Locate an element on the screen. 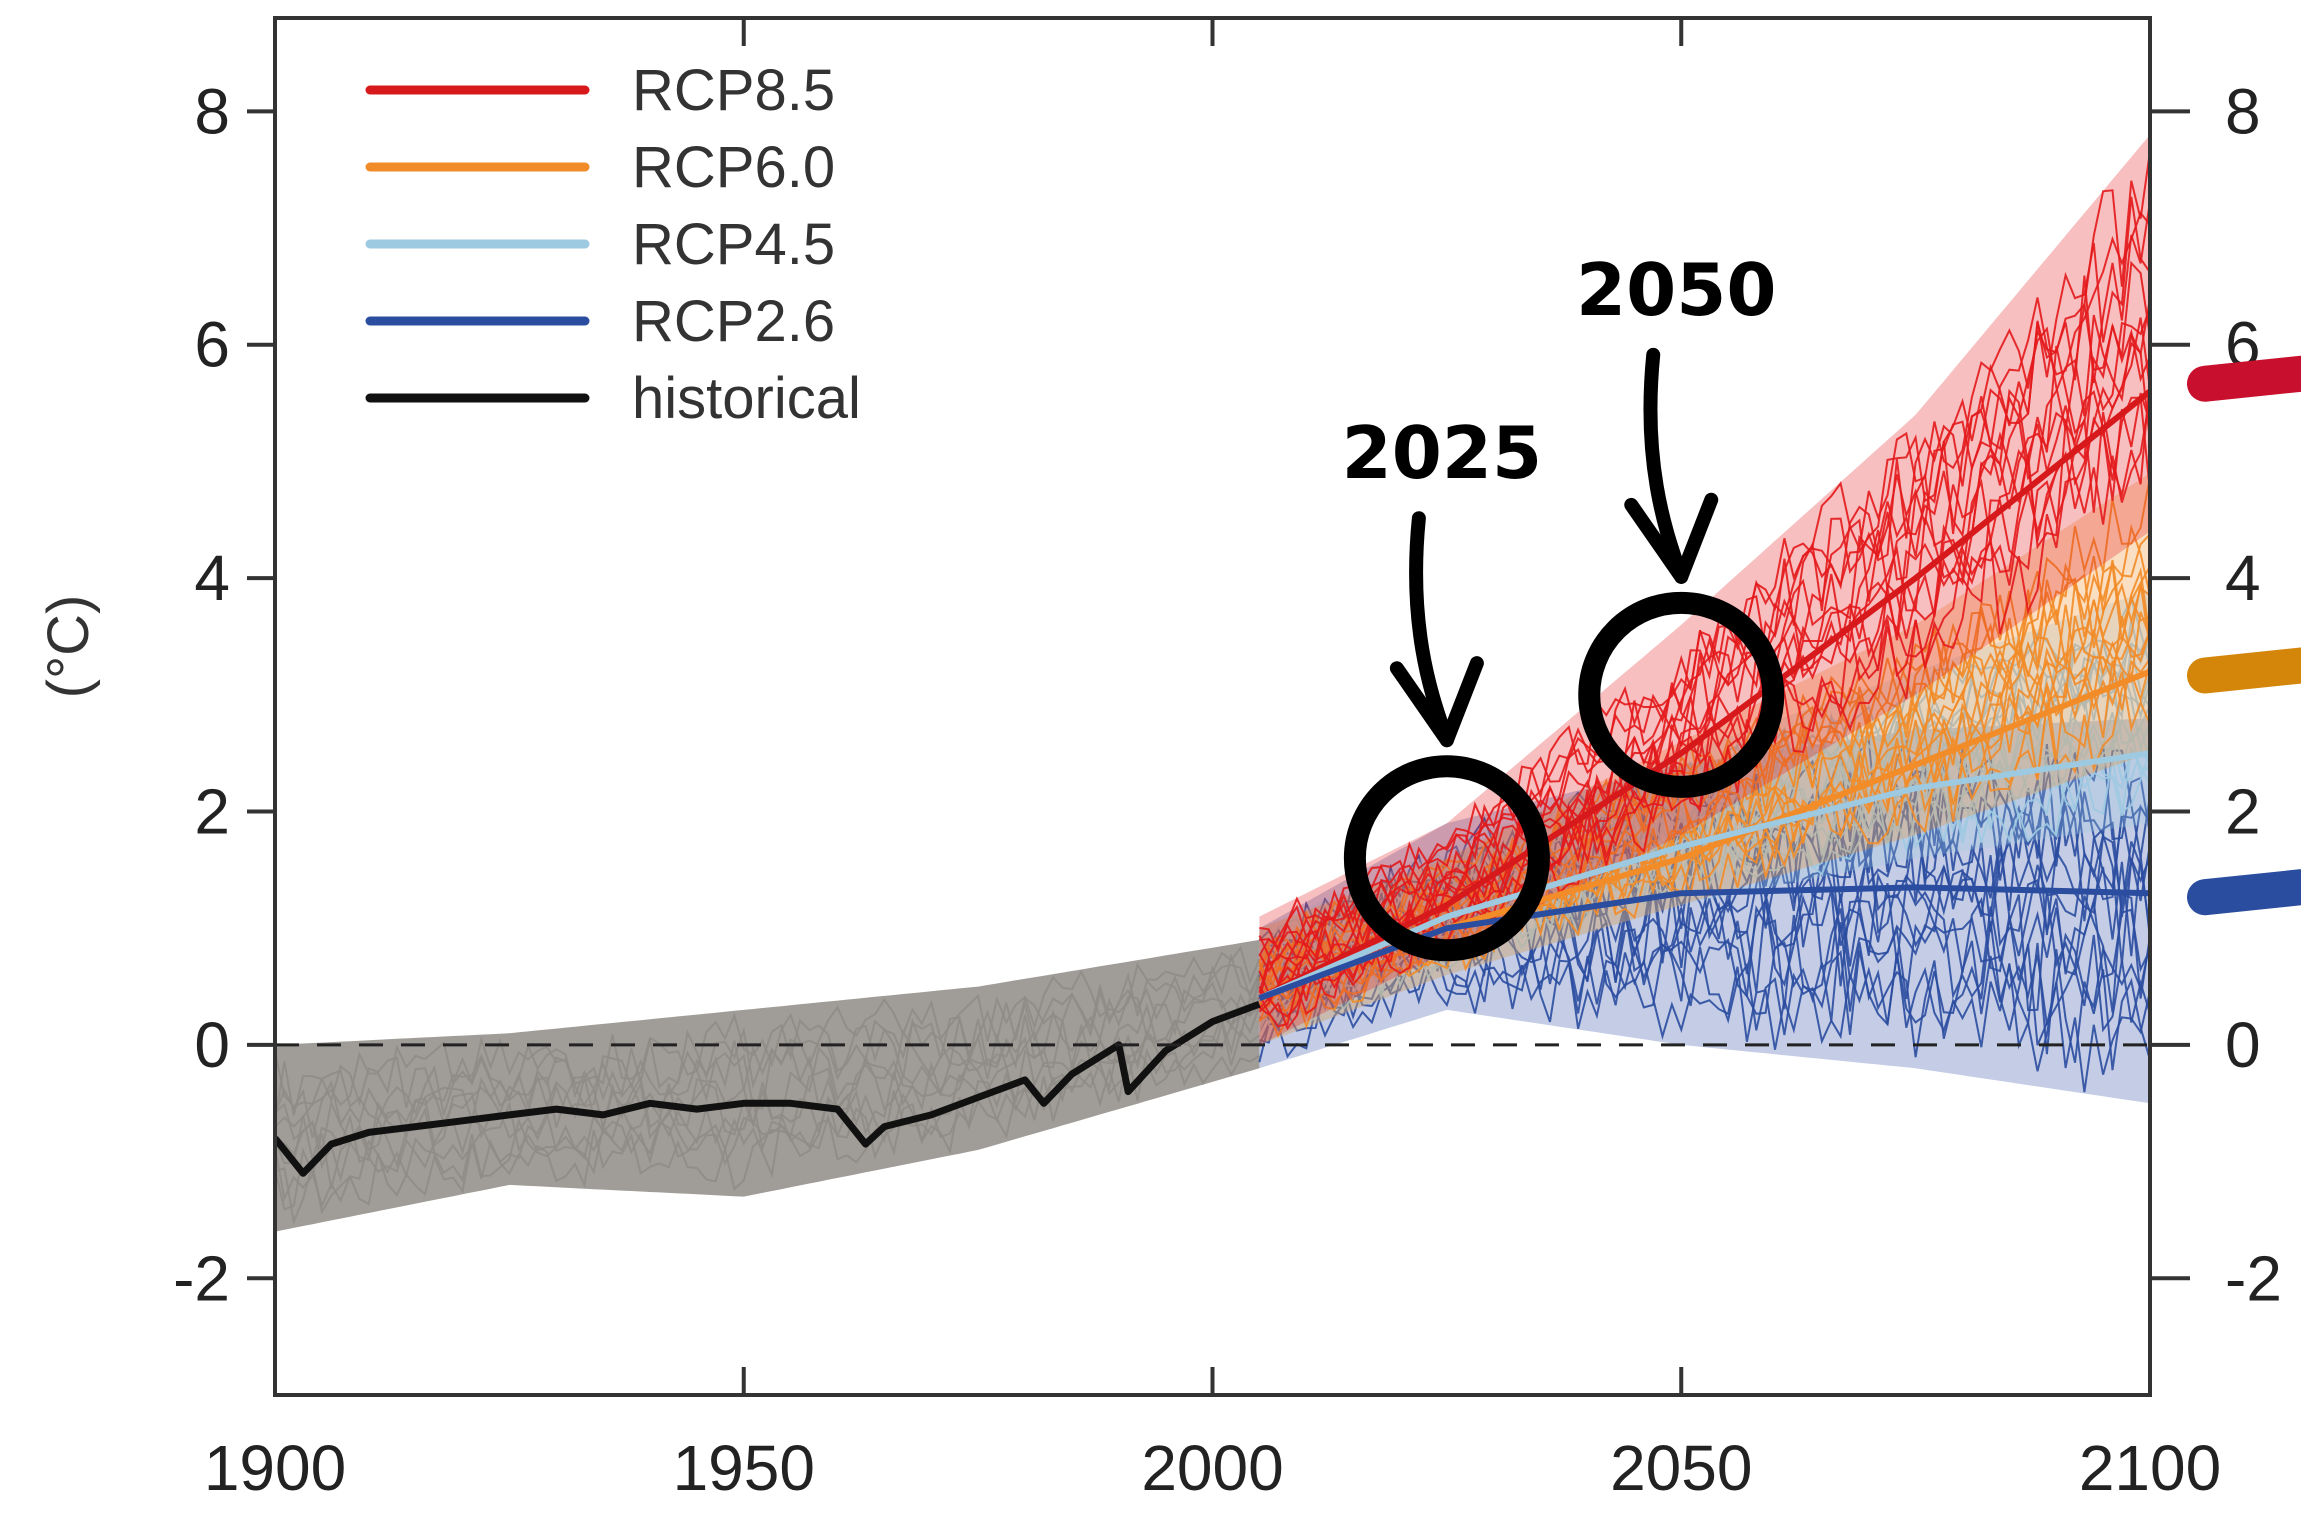  x-tick-label: 2050 is located at coordinates (1681, 1468).